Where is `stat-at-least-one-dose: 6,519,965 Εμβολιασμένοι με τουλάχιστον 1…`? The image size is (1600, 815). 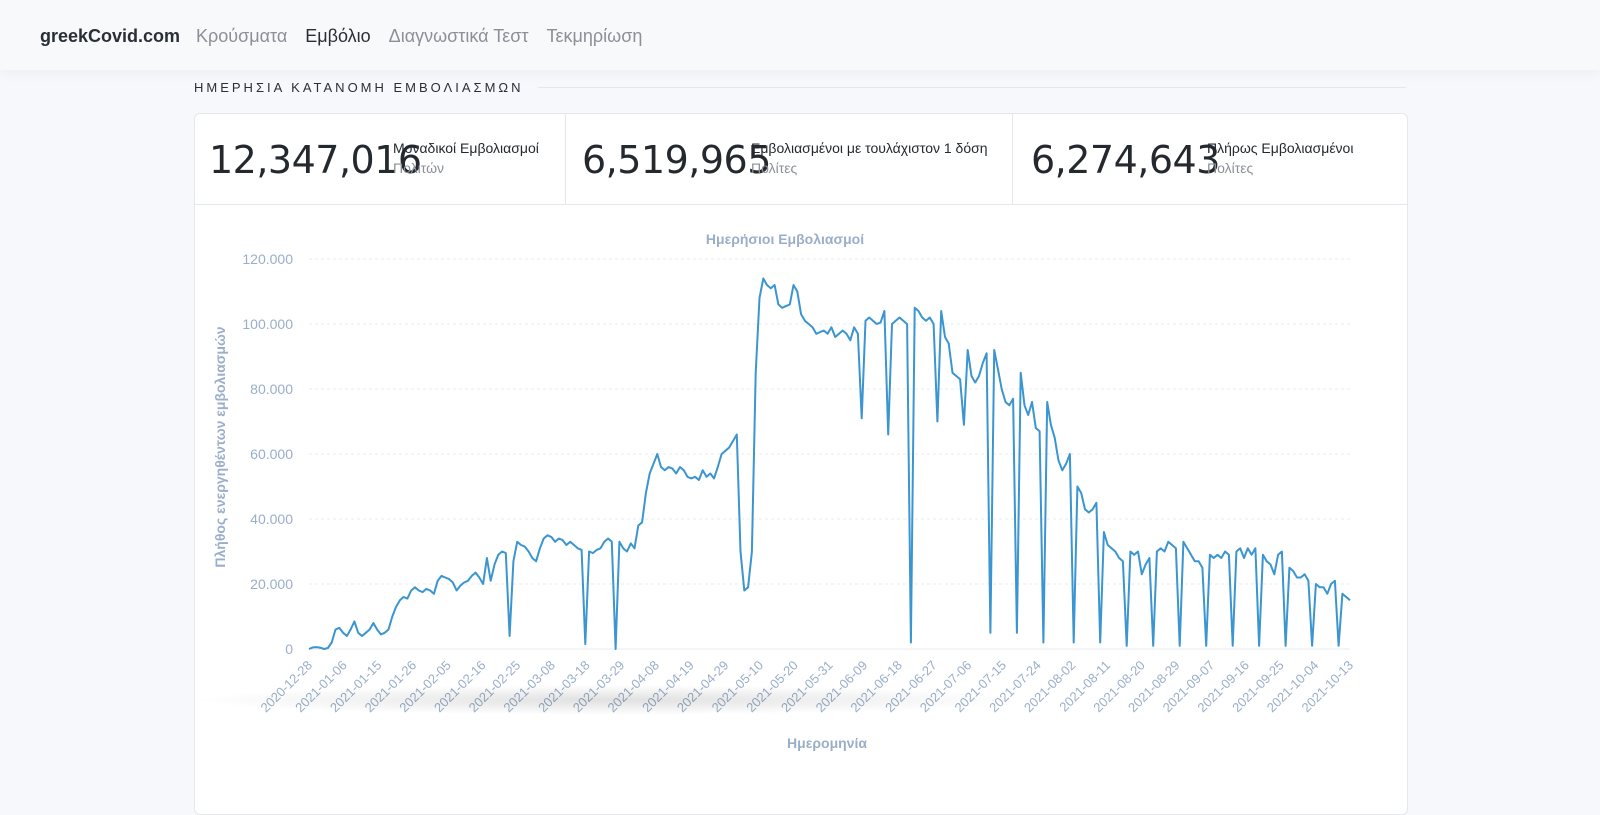
stat-at-least-one-dose: 6,519,965 Εμβολιασμένοι με τουλάχιστον 1… is located at coordinates (789, 159).